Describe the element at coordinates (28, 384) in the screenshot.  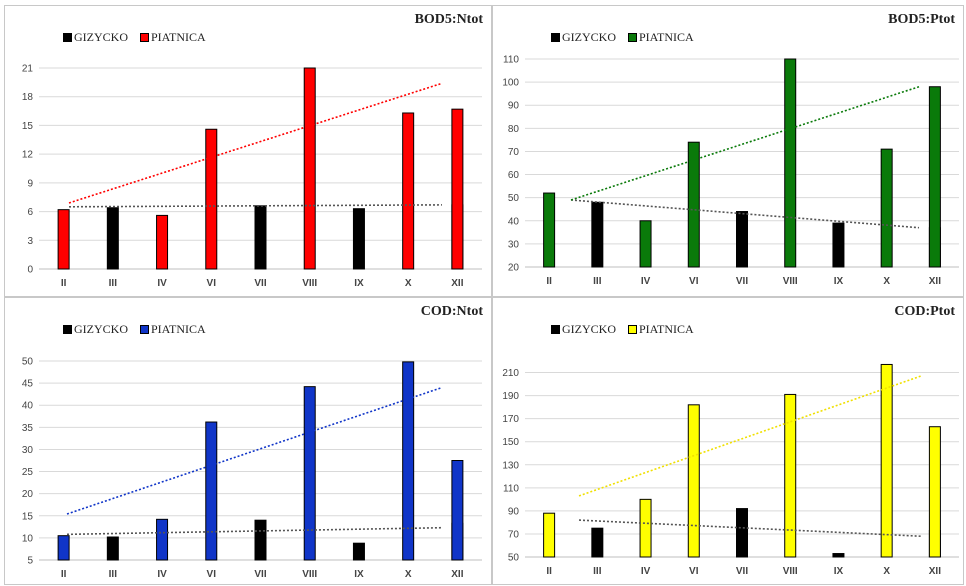
I see `y-tick-label: 45` at that location.